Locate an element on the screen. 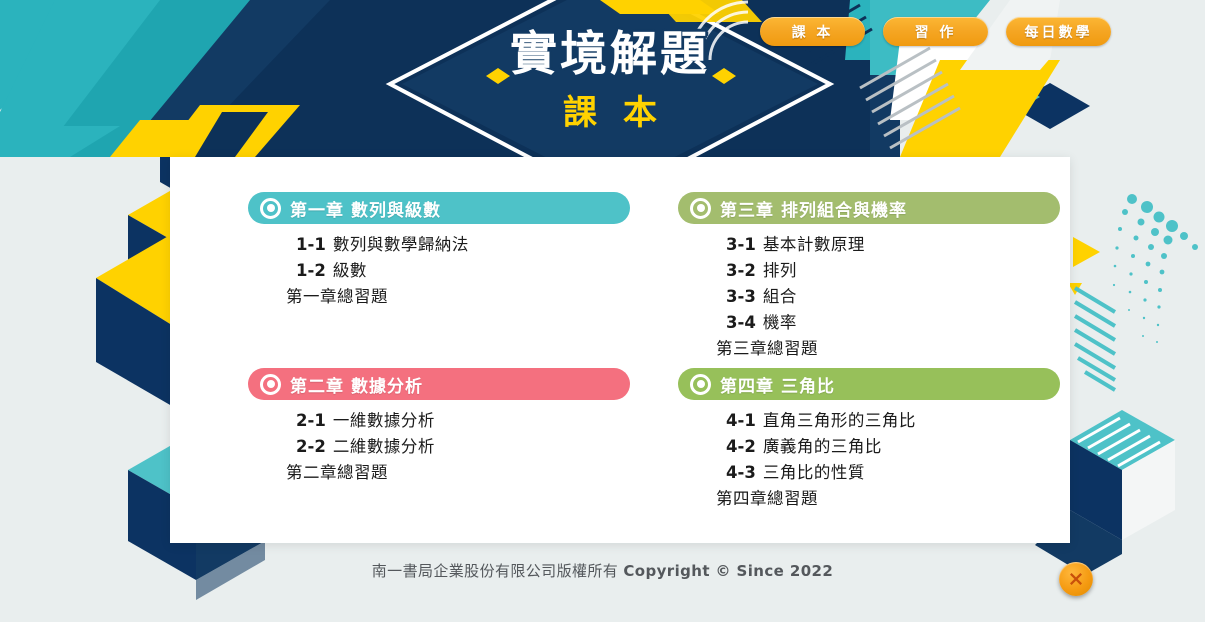  chapter-4-items: 4-1 直角三角形的三角比 4-2 廣義角的三角比 4-3 三角比的性質 第四章總習題 is located at coordinates (869, 460).